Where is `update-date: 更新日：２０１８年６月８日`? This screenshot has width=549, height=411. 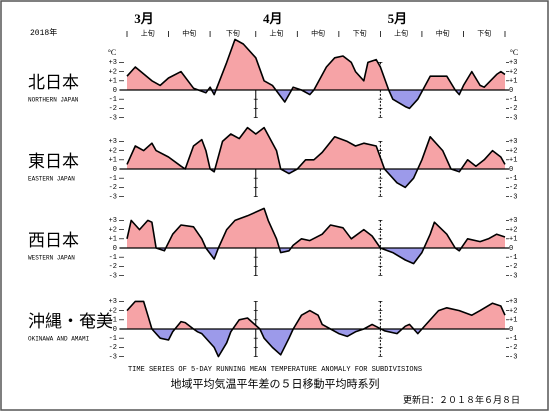
update-date: 更新日：２０１８年６月８日 is located at coordinates (461, 399).